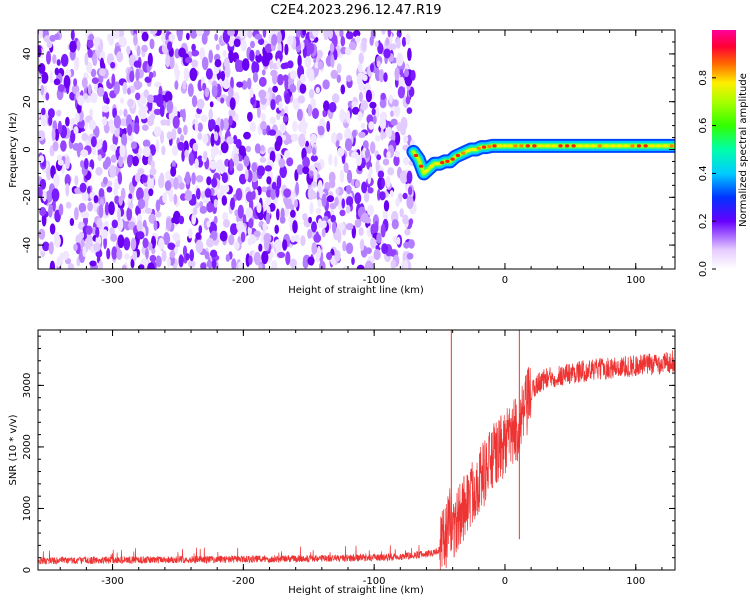 This screenshot has width=750, height=604. Describe the element at coordinates (356, 590) in the screenshot. I see `snr-x-axis-label: Height of straight line (km)` at that location.